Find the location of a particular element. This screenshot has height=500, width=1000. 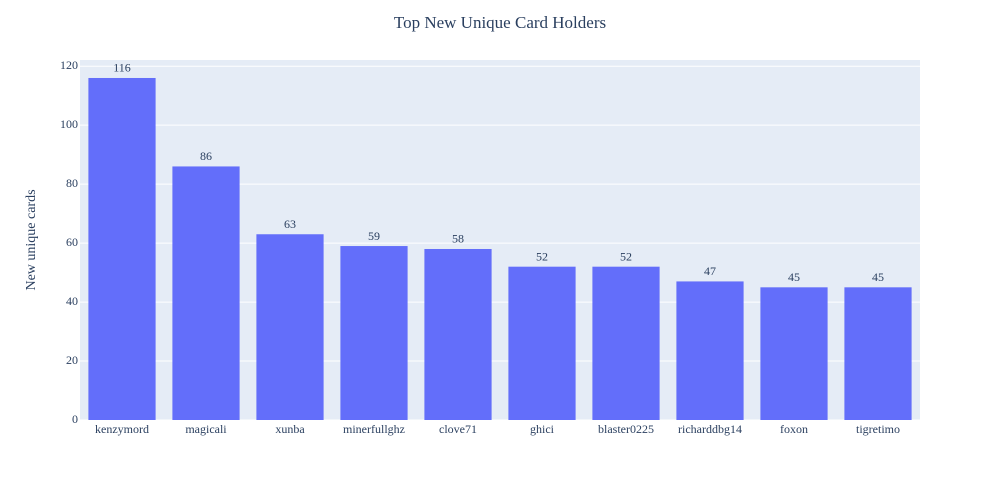

x-tick-label: richarddbg14 is located at coordinates (710, 429).